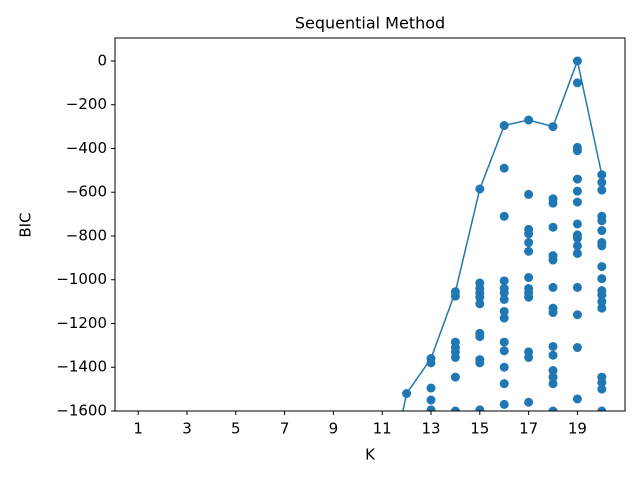  What do you see at coordinates (86, 235) in the screenshot?
I see `y-tick-label: −800` at bounding box center [86, 235].